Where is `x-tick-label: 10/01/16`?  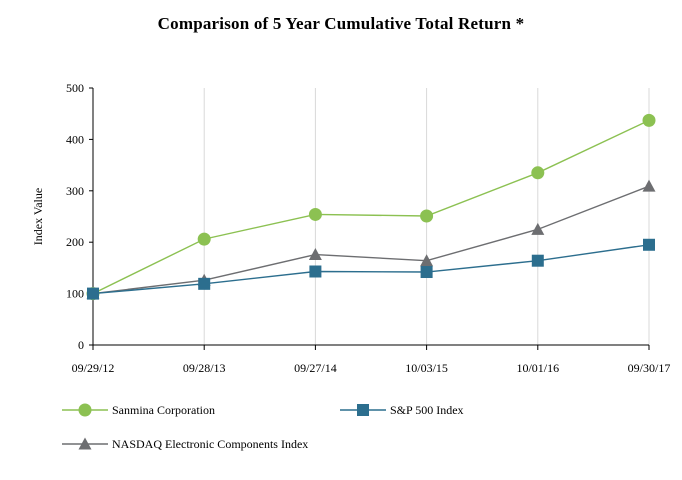 x-tick-label: 10/01/16 is located at coordinates (537, 368).